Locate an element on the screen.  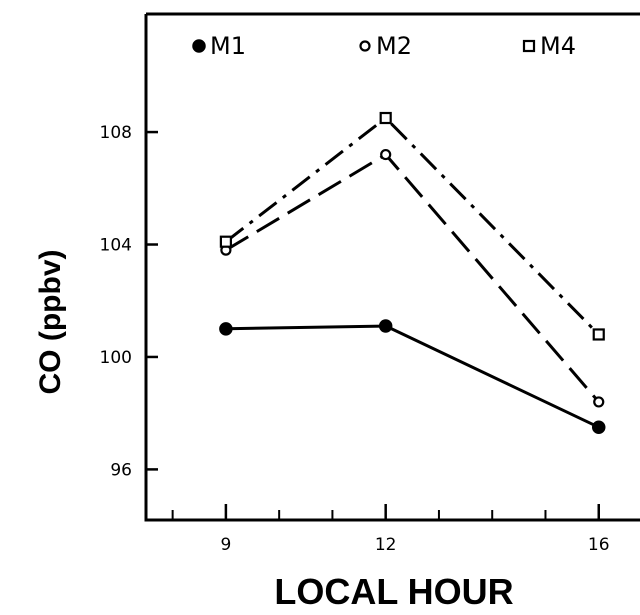
y-tick-label: 100 is located at coordinates (116, 358).